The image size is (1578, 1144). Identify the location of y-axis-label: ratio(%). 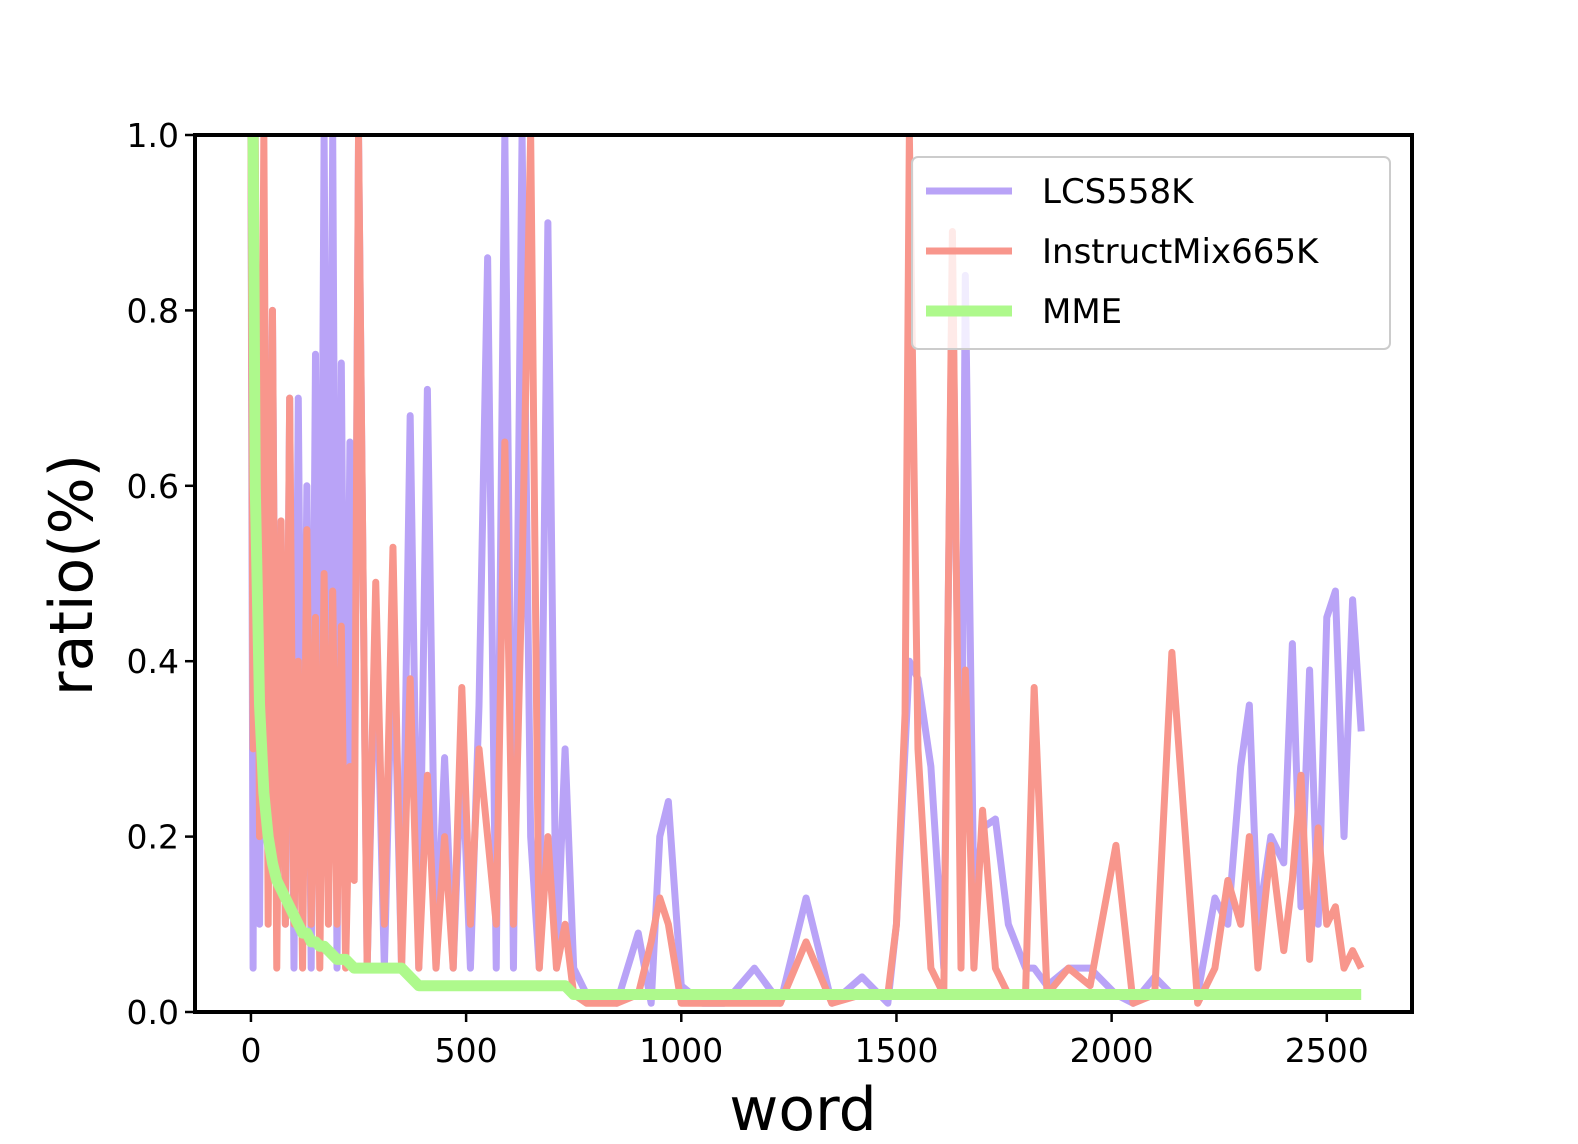
(72, 575).